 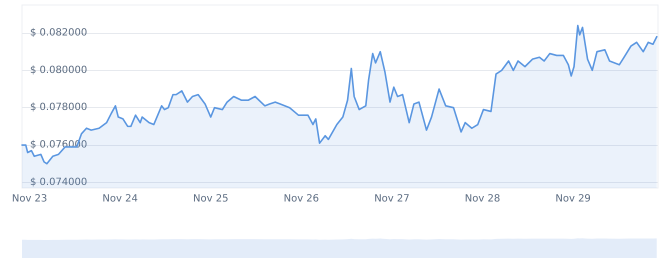 What do you see at coordinates (302, 199) in the screenshot?
I see `x-tick-label: Nov 26` at bounding box center [302, 199].